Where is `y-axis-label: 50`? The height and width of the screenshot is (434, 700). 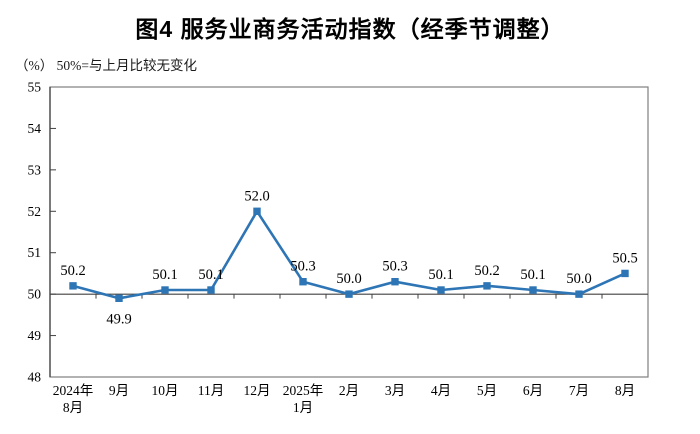
y-axis-label: 50 is located at coordinates (35, 294).